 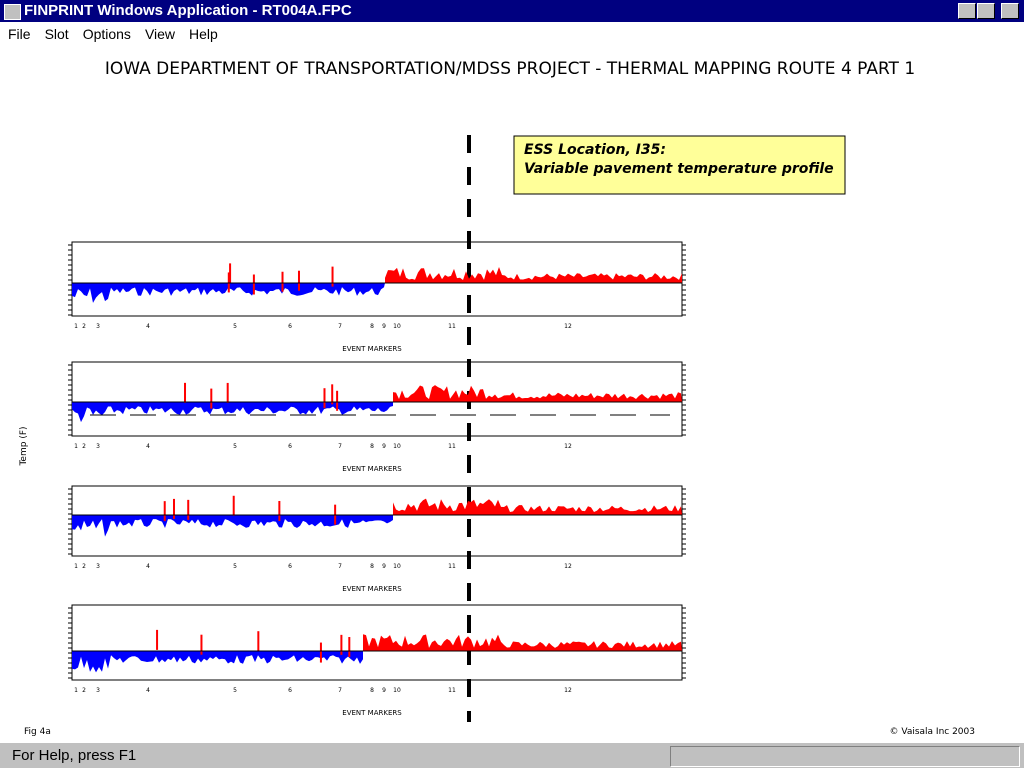 What do you see at coordinates (37, 732) in the screenshot?
I see `footer-left: Fig 4a` at bounding box center [37, 732].